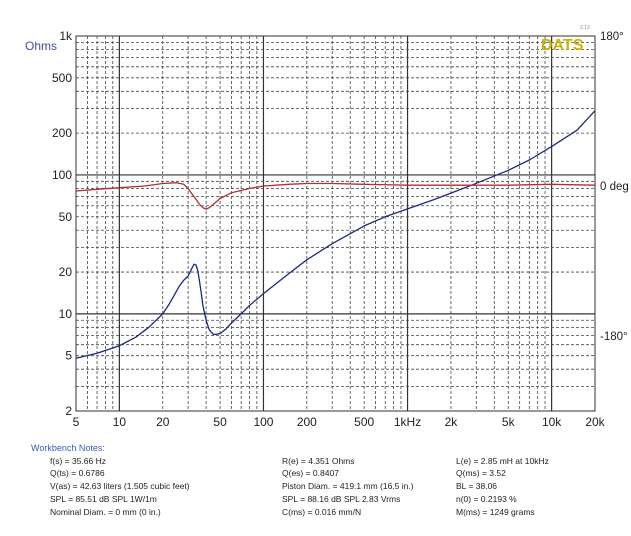  What do you see at coordinates (495, 512) in the screenshot?
I see `note-mms: M(ms) = 1249 grams` at bounding box center [495, 512].